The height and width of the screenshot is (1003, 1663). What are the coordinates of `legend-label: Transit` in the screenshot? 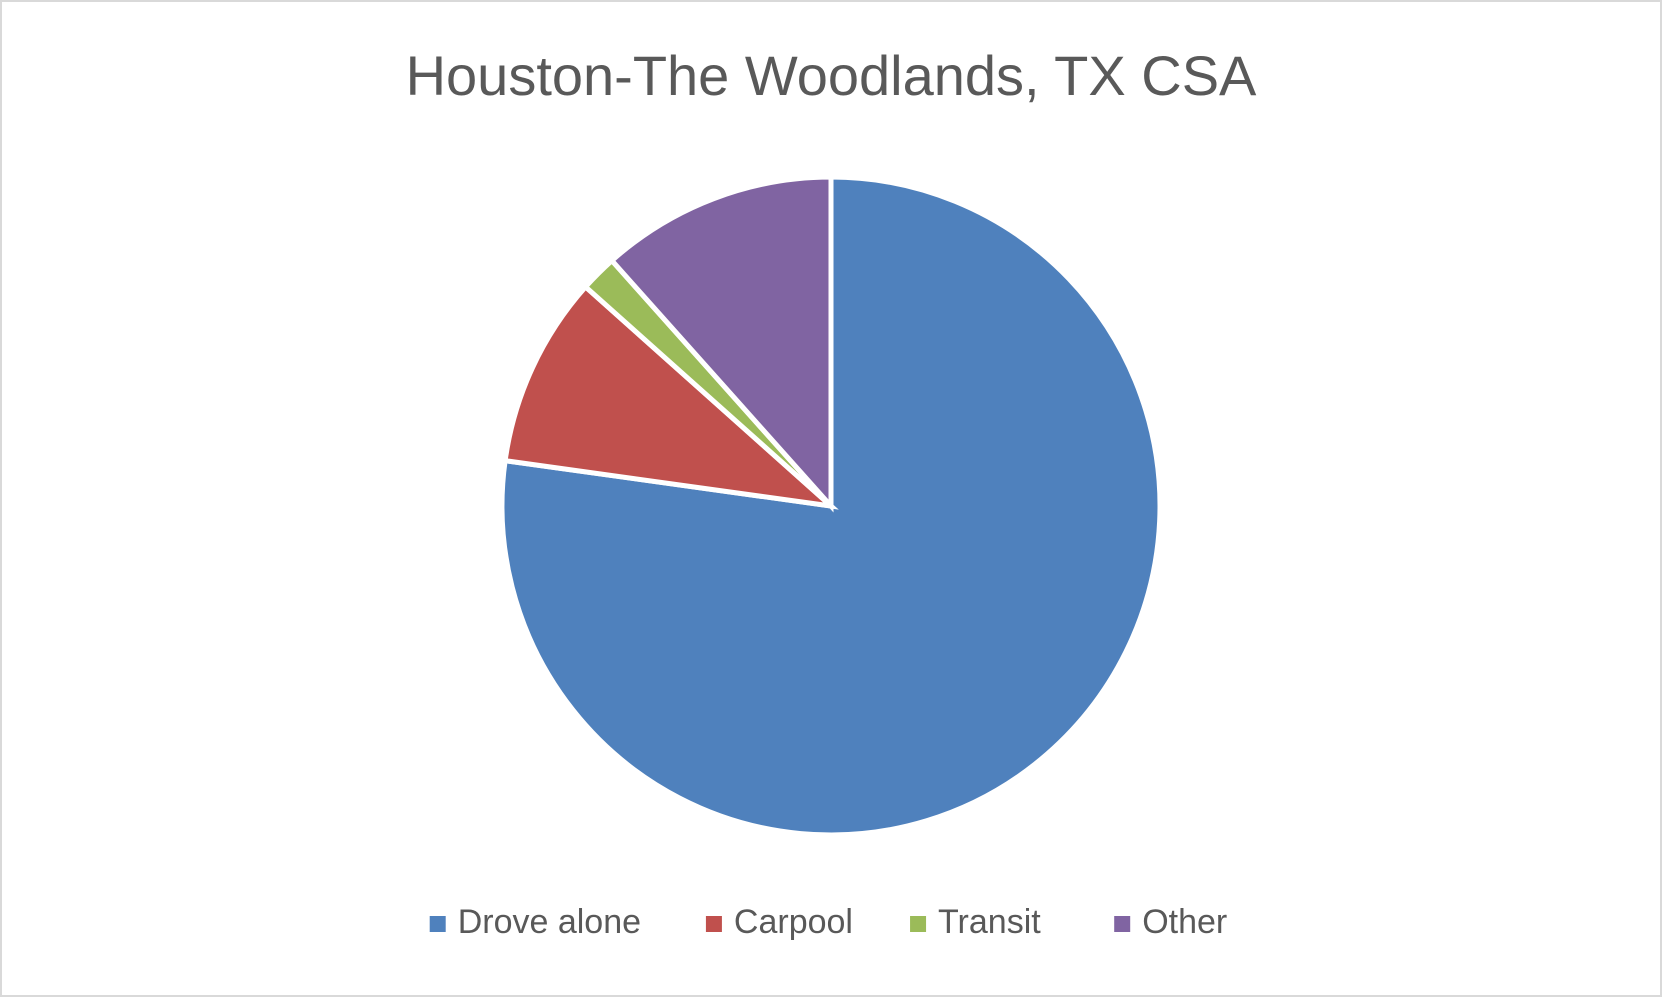 It's located at (989, 922).